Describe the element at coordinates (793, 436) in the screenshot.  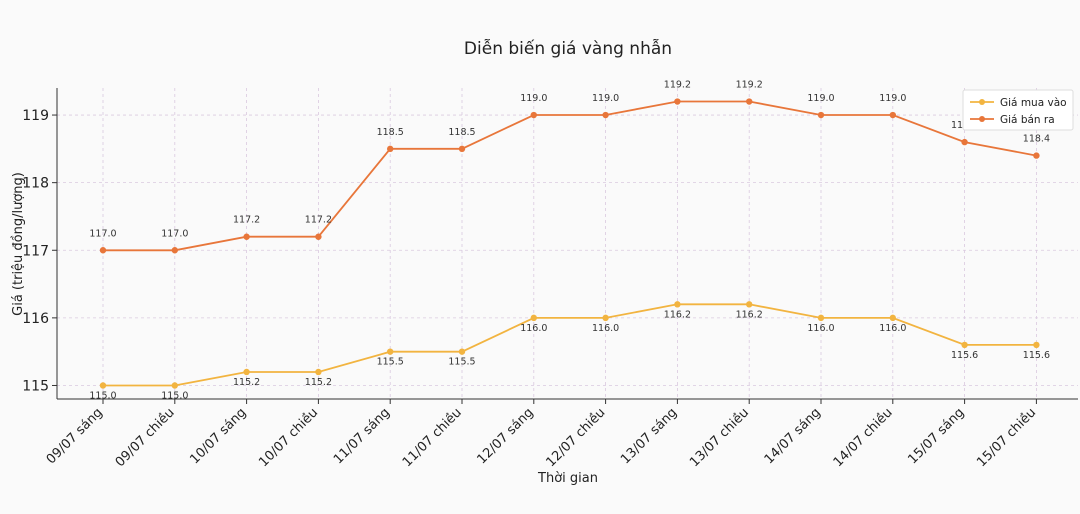
I see `x-tick-label: 14/07 sáng` at that location.